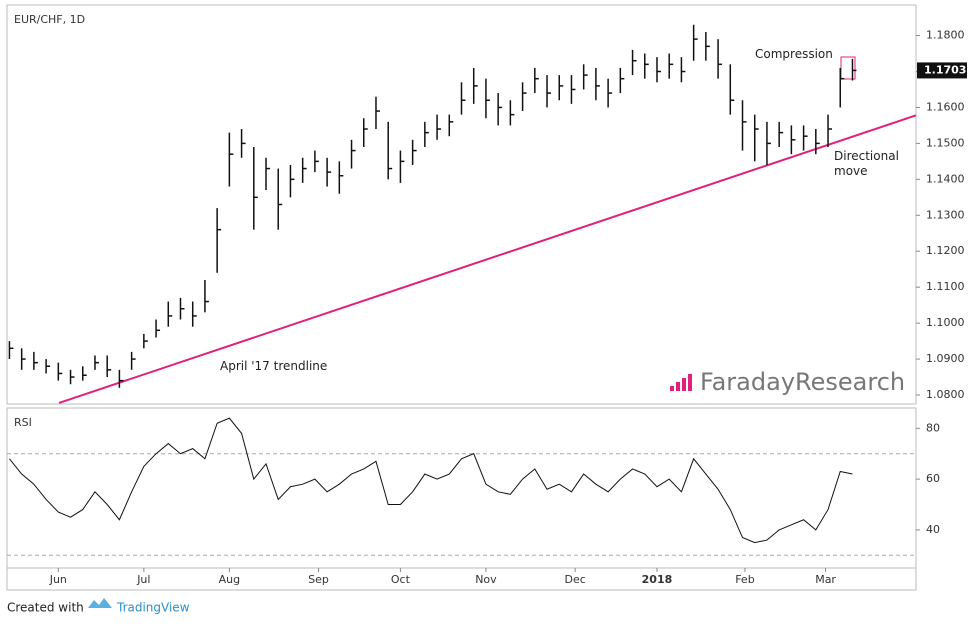 The height and width of the screenshot is (626, 970). Describe the element at coordinates (945, 106) in the screenshot. I see `y-tick-label: 1.1600` at that location.